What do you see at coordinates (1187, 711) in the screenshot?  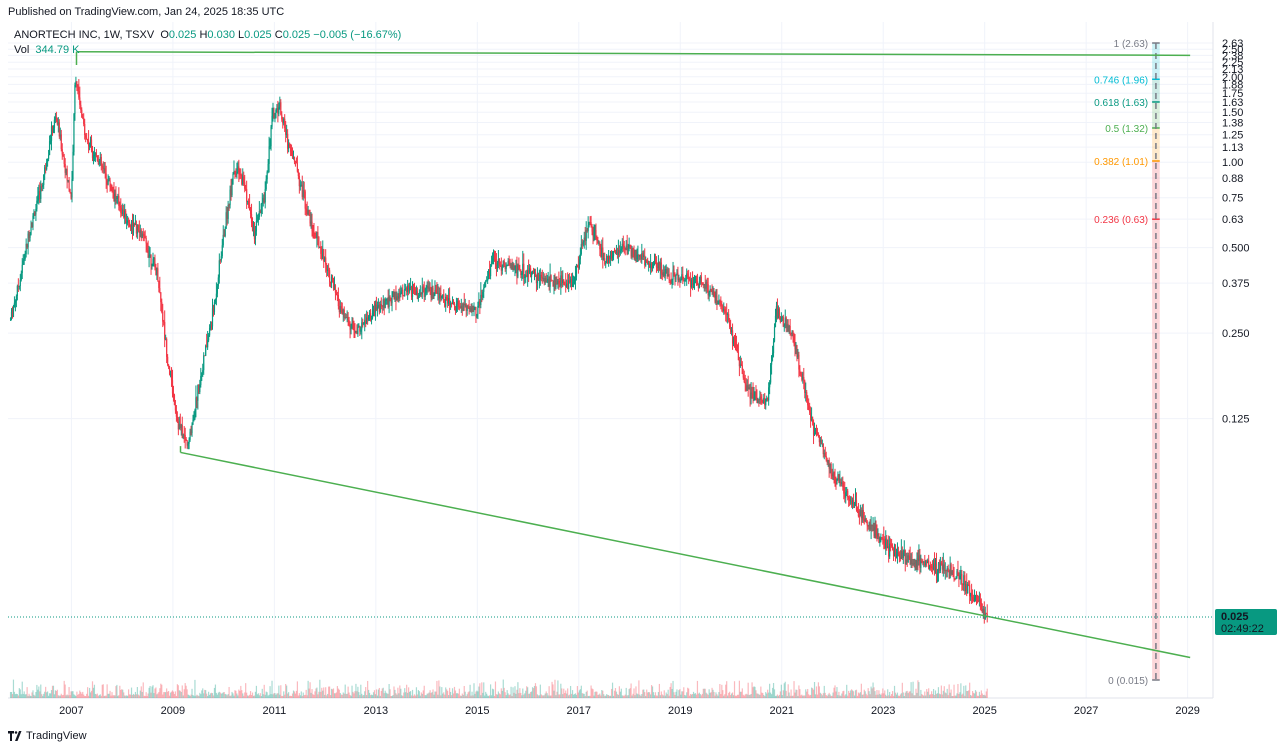 I see `time-tick-label: 2029` at bounding box center [1187, 711].